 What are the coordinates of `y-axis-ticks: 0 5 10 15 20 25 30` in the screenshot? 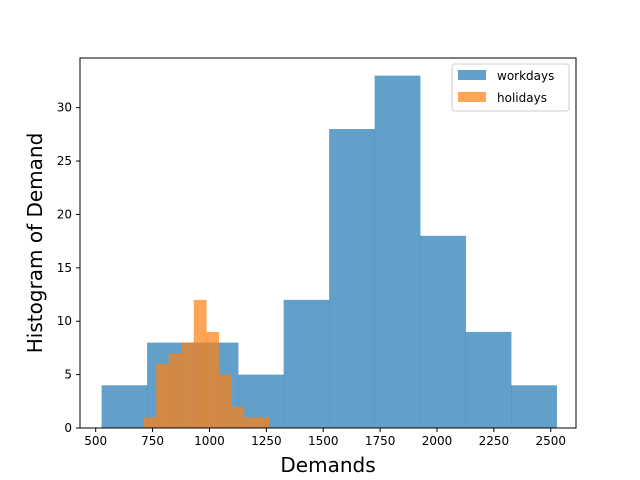 It's located at (68, 268).